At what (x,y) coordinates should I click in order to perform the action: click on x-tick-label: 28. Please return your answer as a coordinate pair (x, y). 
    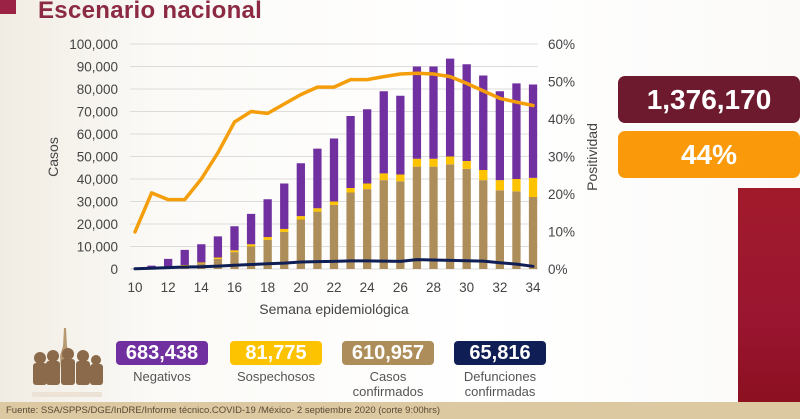
    Looking at the image, I should click on (433, 287).